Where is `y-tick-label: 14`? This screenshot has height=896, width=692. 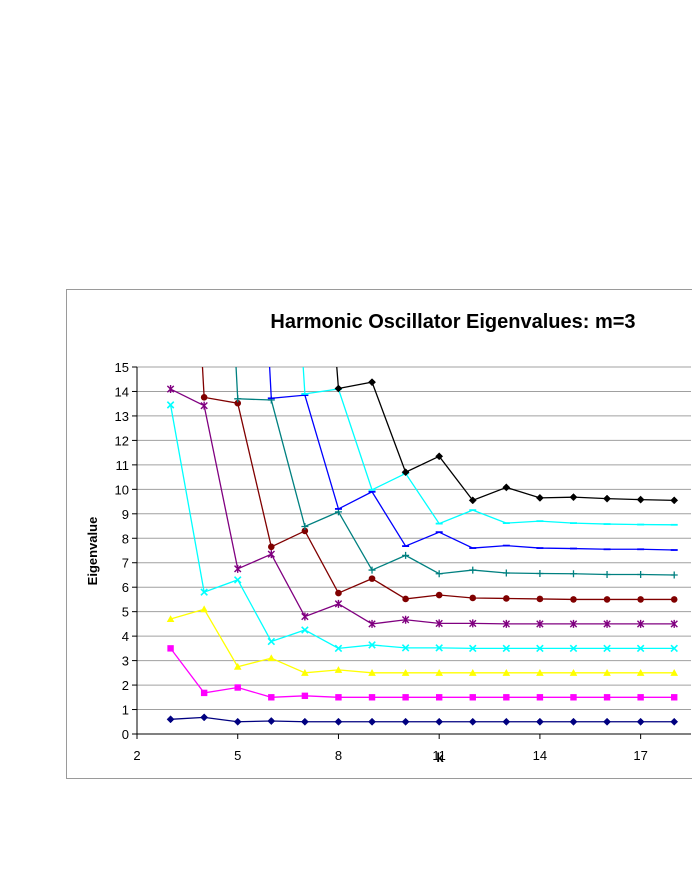
y-tick-label: 14 is located at coordinates (122, 391).